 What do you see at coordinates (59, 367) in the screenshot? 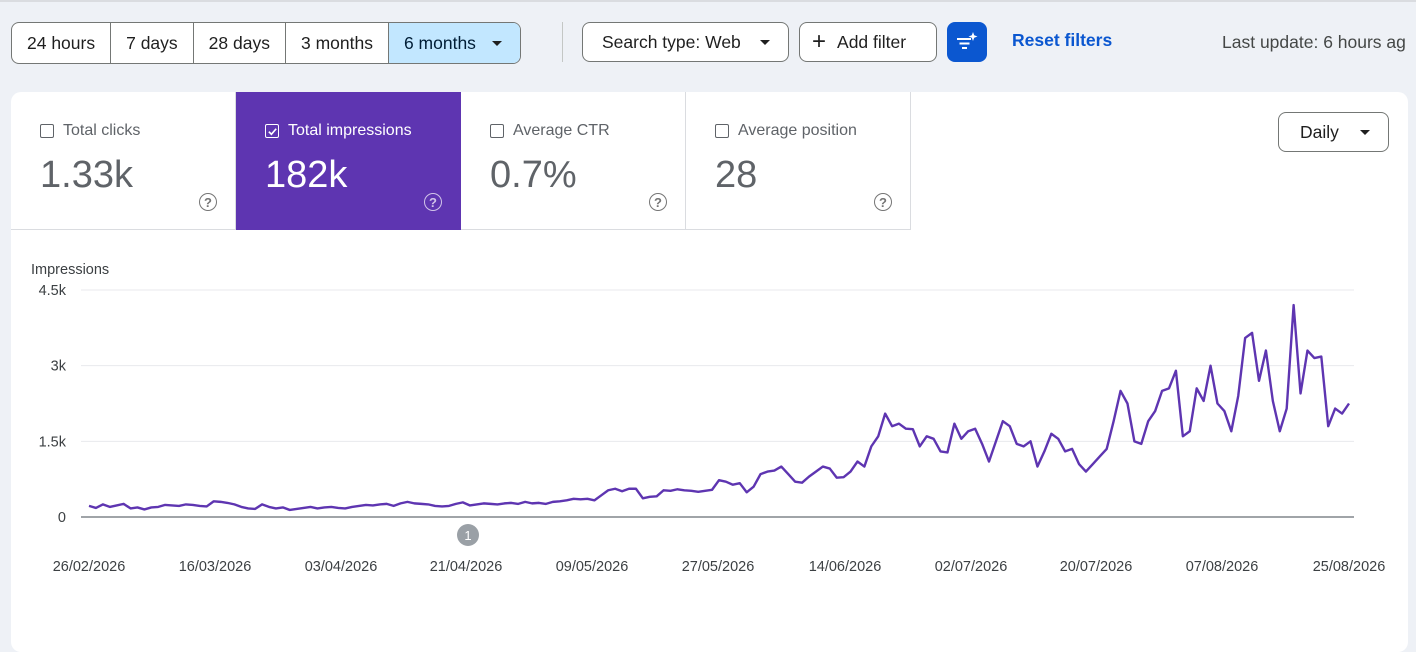
I see `y-tick-label: 3k` at bounding box center [59, 367].